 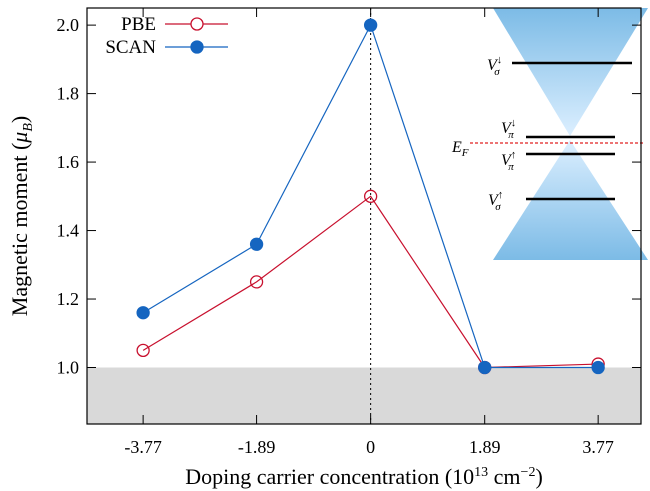 I want to click on x-tick-label: -3.77, so click(x=143, y=447).